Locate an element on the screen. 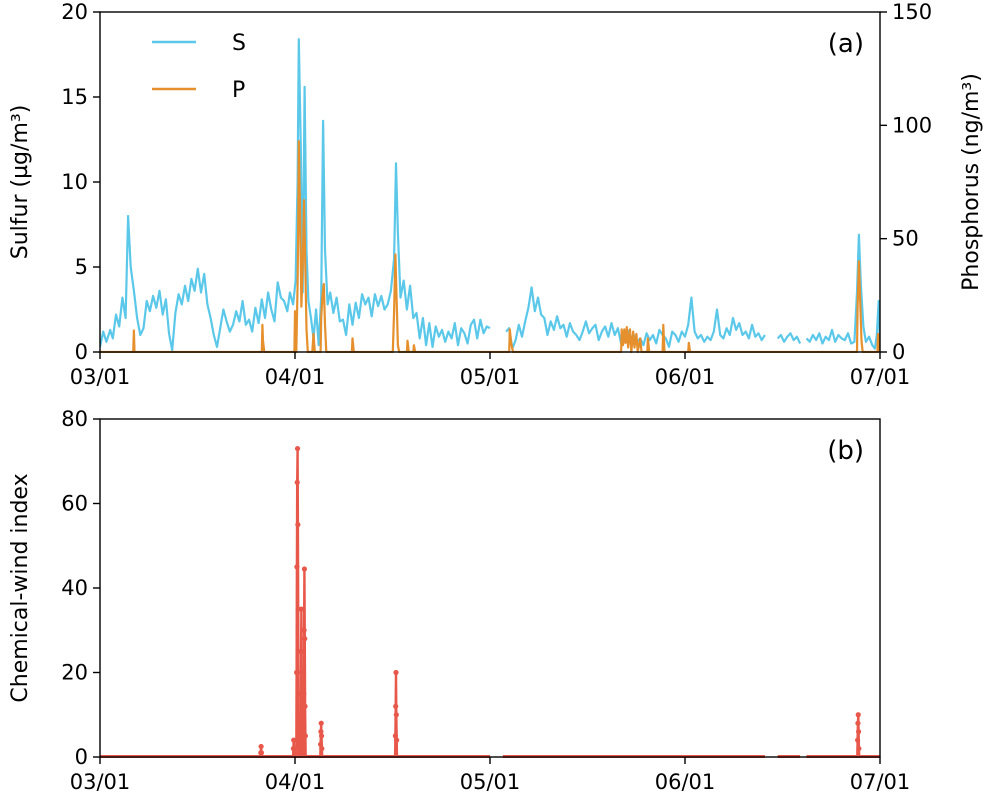  y-axis-label: Sulfur (µg/m³) is located at coordinates (20, 182).